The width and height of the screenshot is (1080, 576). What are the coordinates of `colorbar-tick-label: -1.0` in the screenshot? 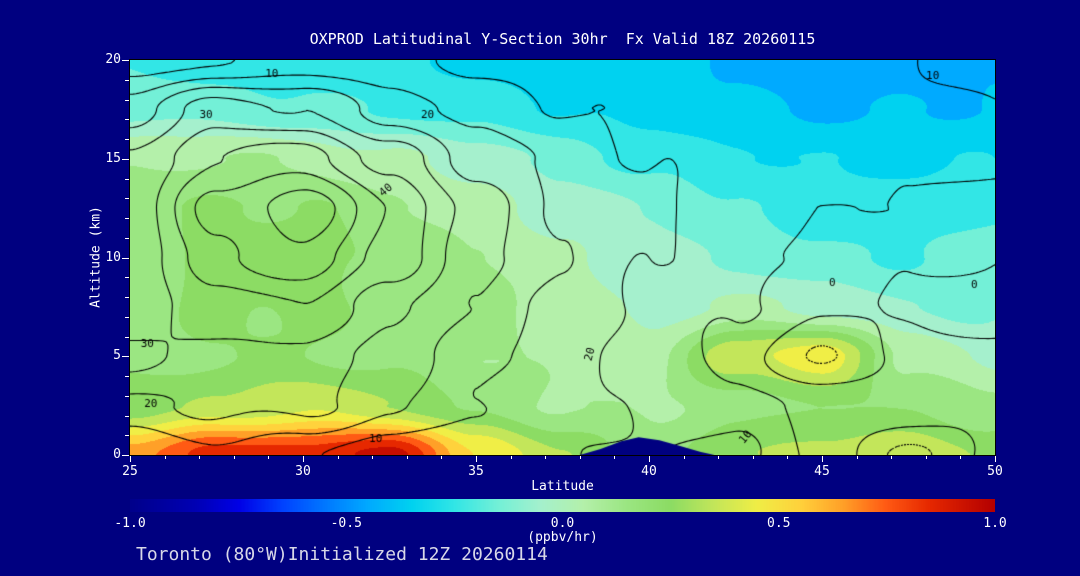 It's located at (130, 523).